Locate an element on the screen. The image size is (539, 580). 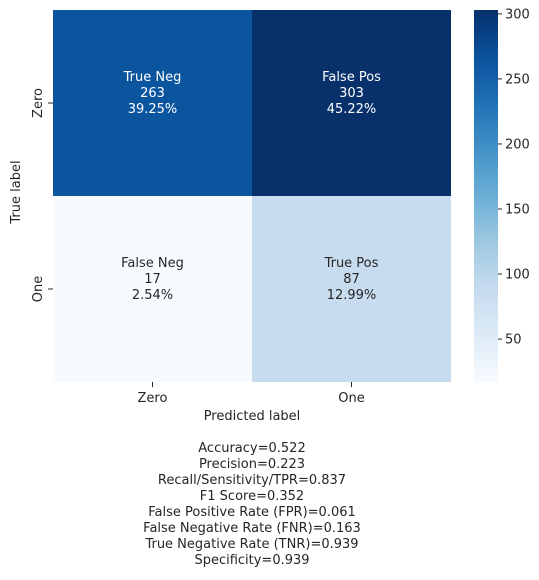
colorbar-tick-label: 50 is located at coordinates (513, 340).